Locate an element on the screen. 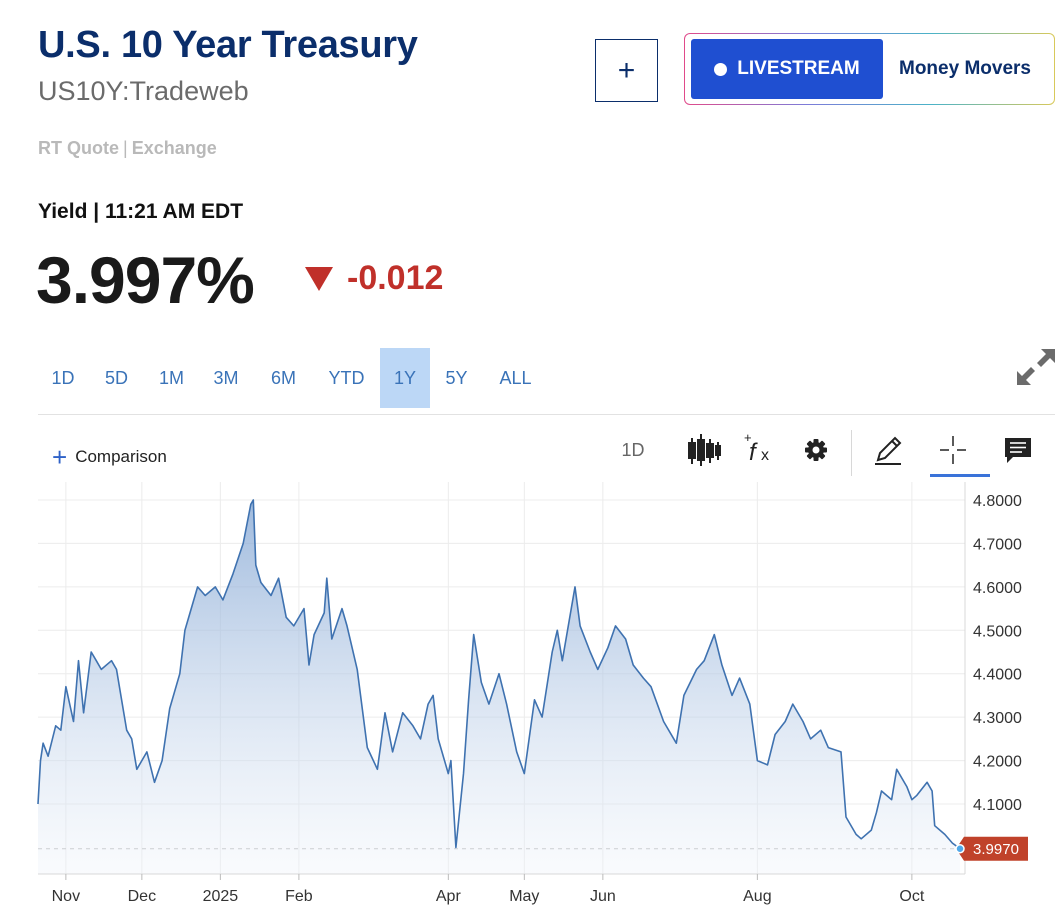 The image size is (1064, 914). page-title: U.S. 10 Year Treasury is located at coordinates (228, 45).